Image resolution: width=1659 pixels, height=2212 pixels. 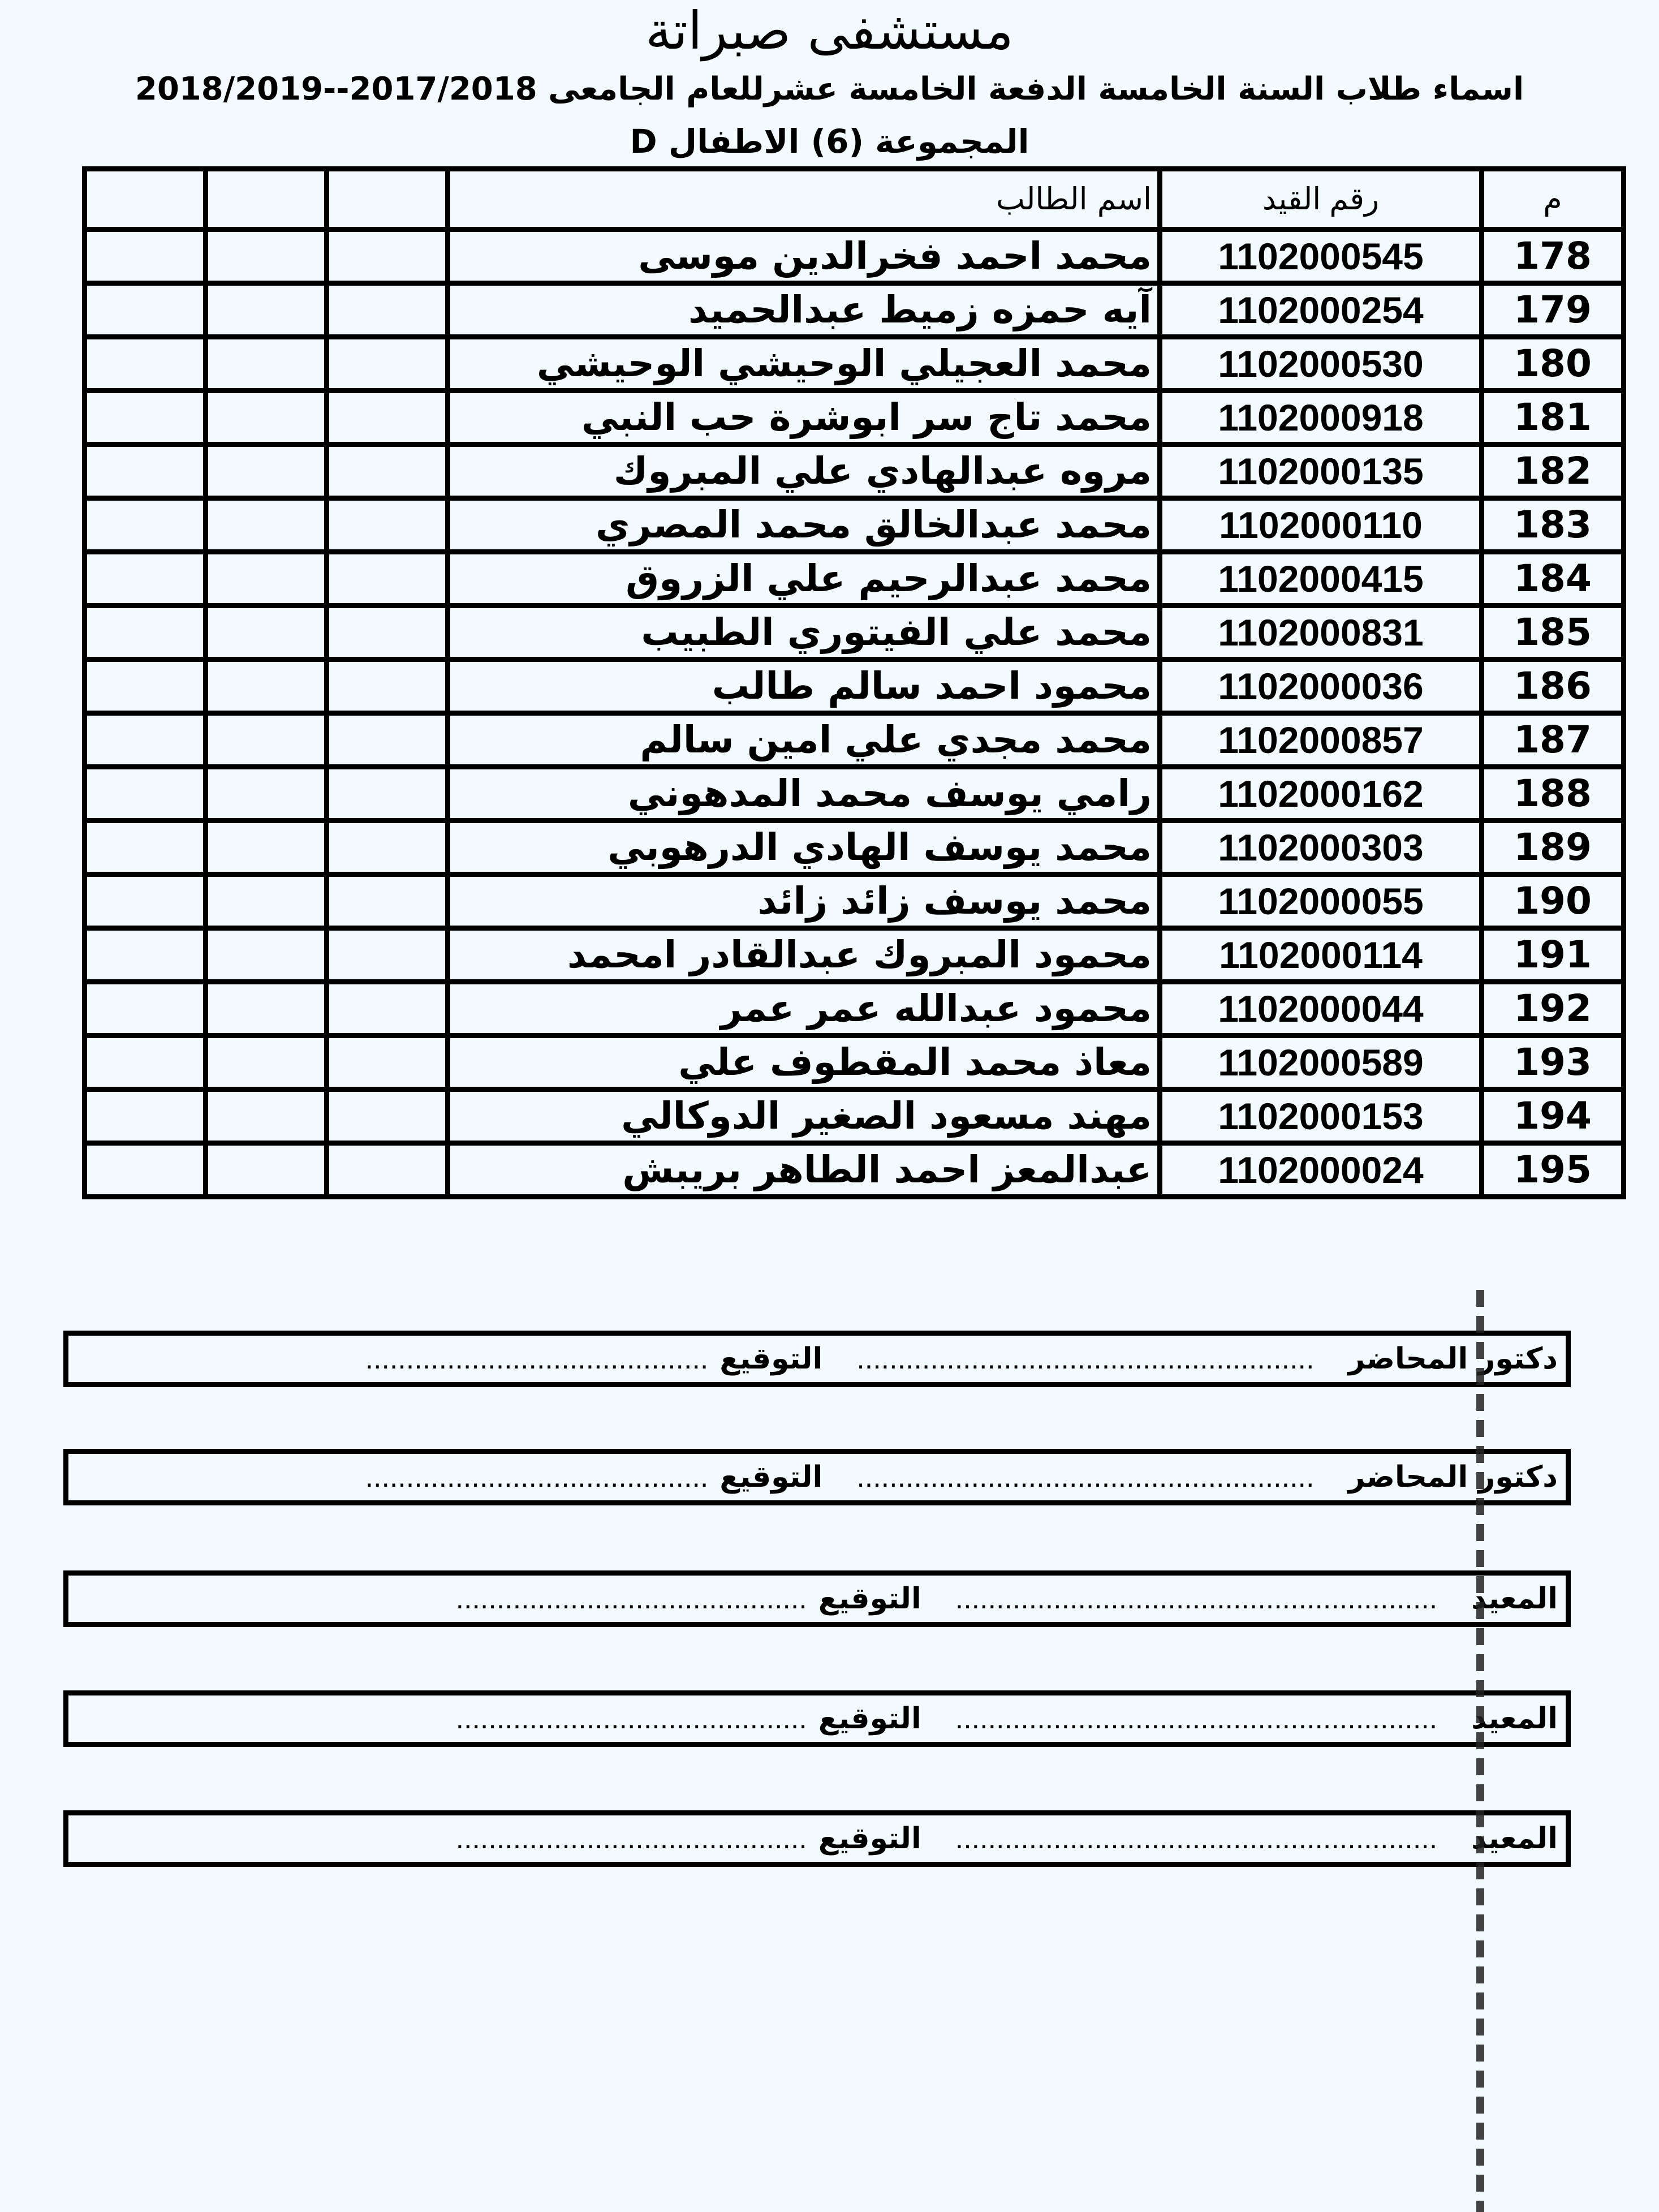 I want to click on row-number: 195, so click(x=1552, y=1170).